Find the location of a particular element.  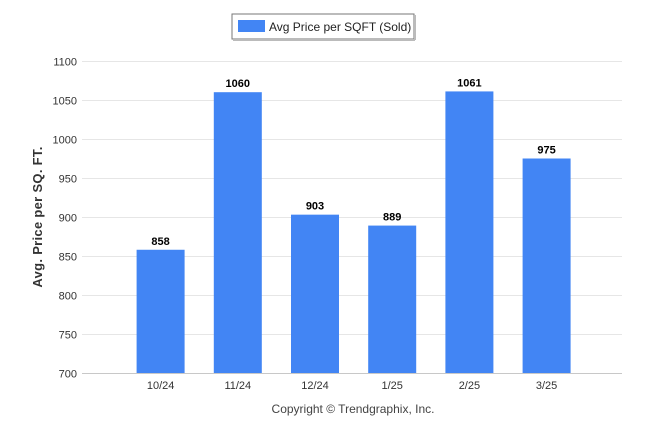

x-tick-label: 12/24 is located at coordinates (315, 386).